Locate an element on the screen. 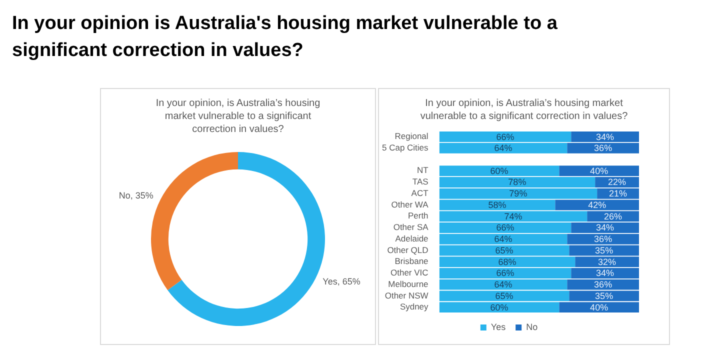 This screenshot has width=728, height=349. y-tick-label: Other WA is located at coordinates (410, 204).